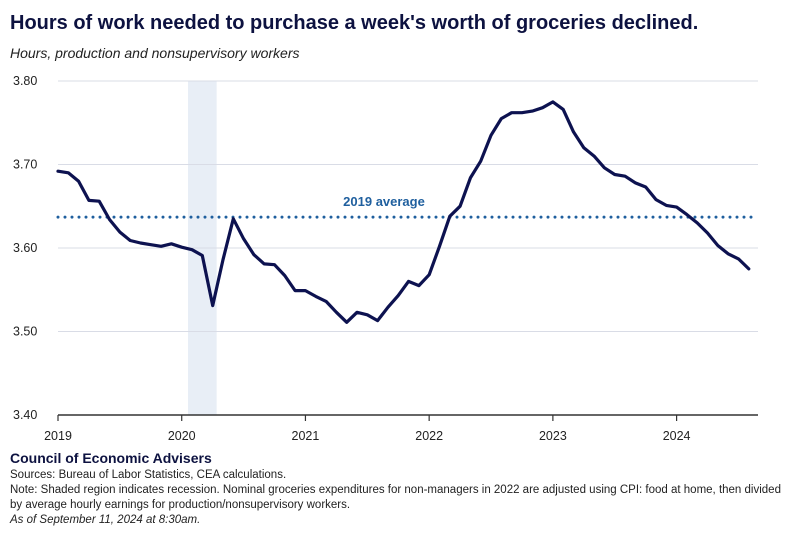  Describe the element at coordinates (111, 458) in the screenshot. I see `organization-name: Council of Economic Advisers` at that location.